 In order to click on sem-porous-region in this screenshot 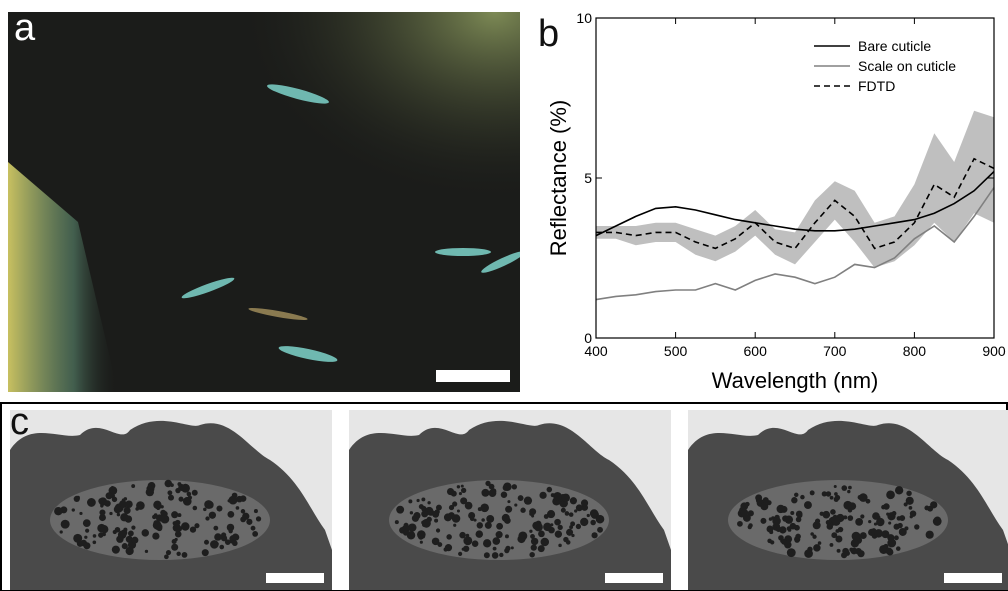, I will do `click(499, 520)`.